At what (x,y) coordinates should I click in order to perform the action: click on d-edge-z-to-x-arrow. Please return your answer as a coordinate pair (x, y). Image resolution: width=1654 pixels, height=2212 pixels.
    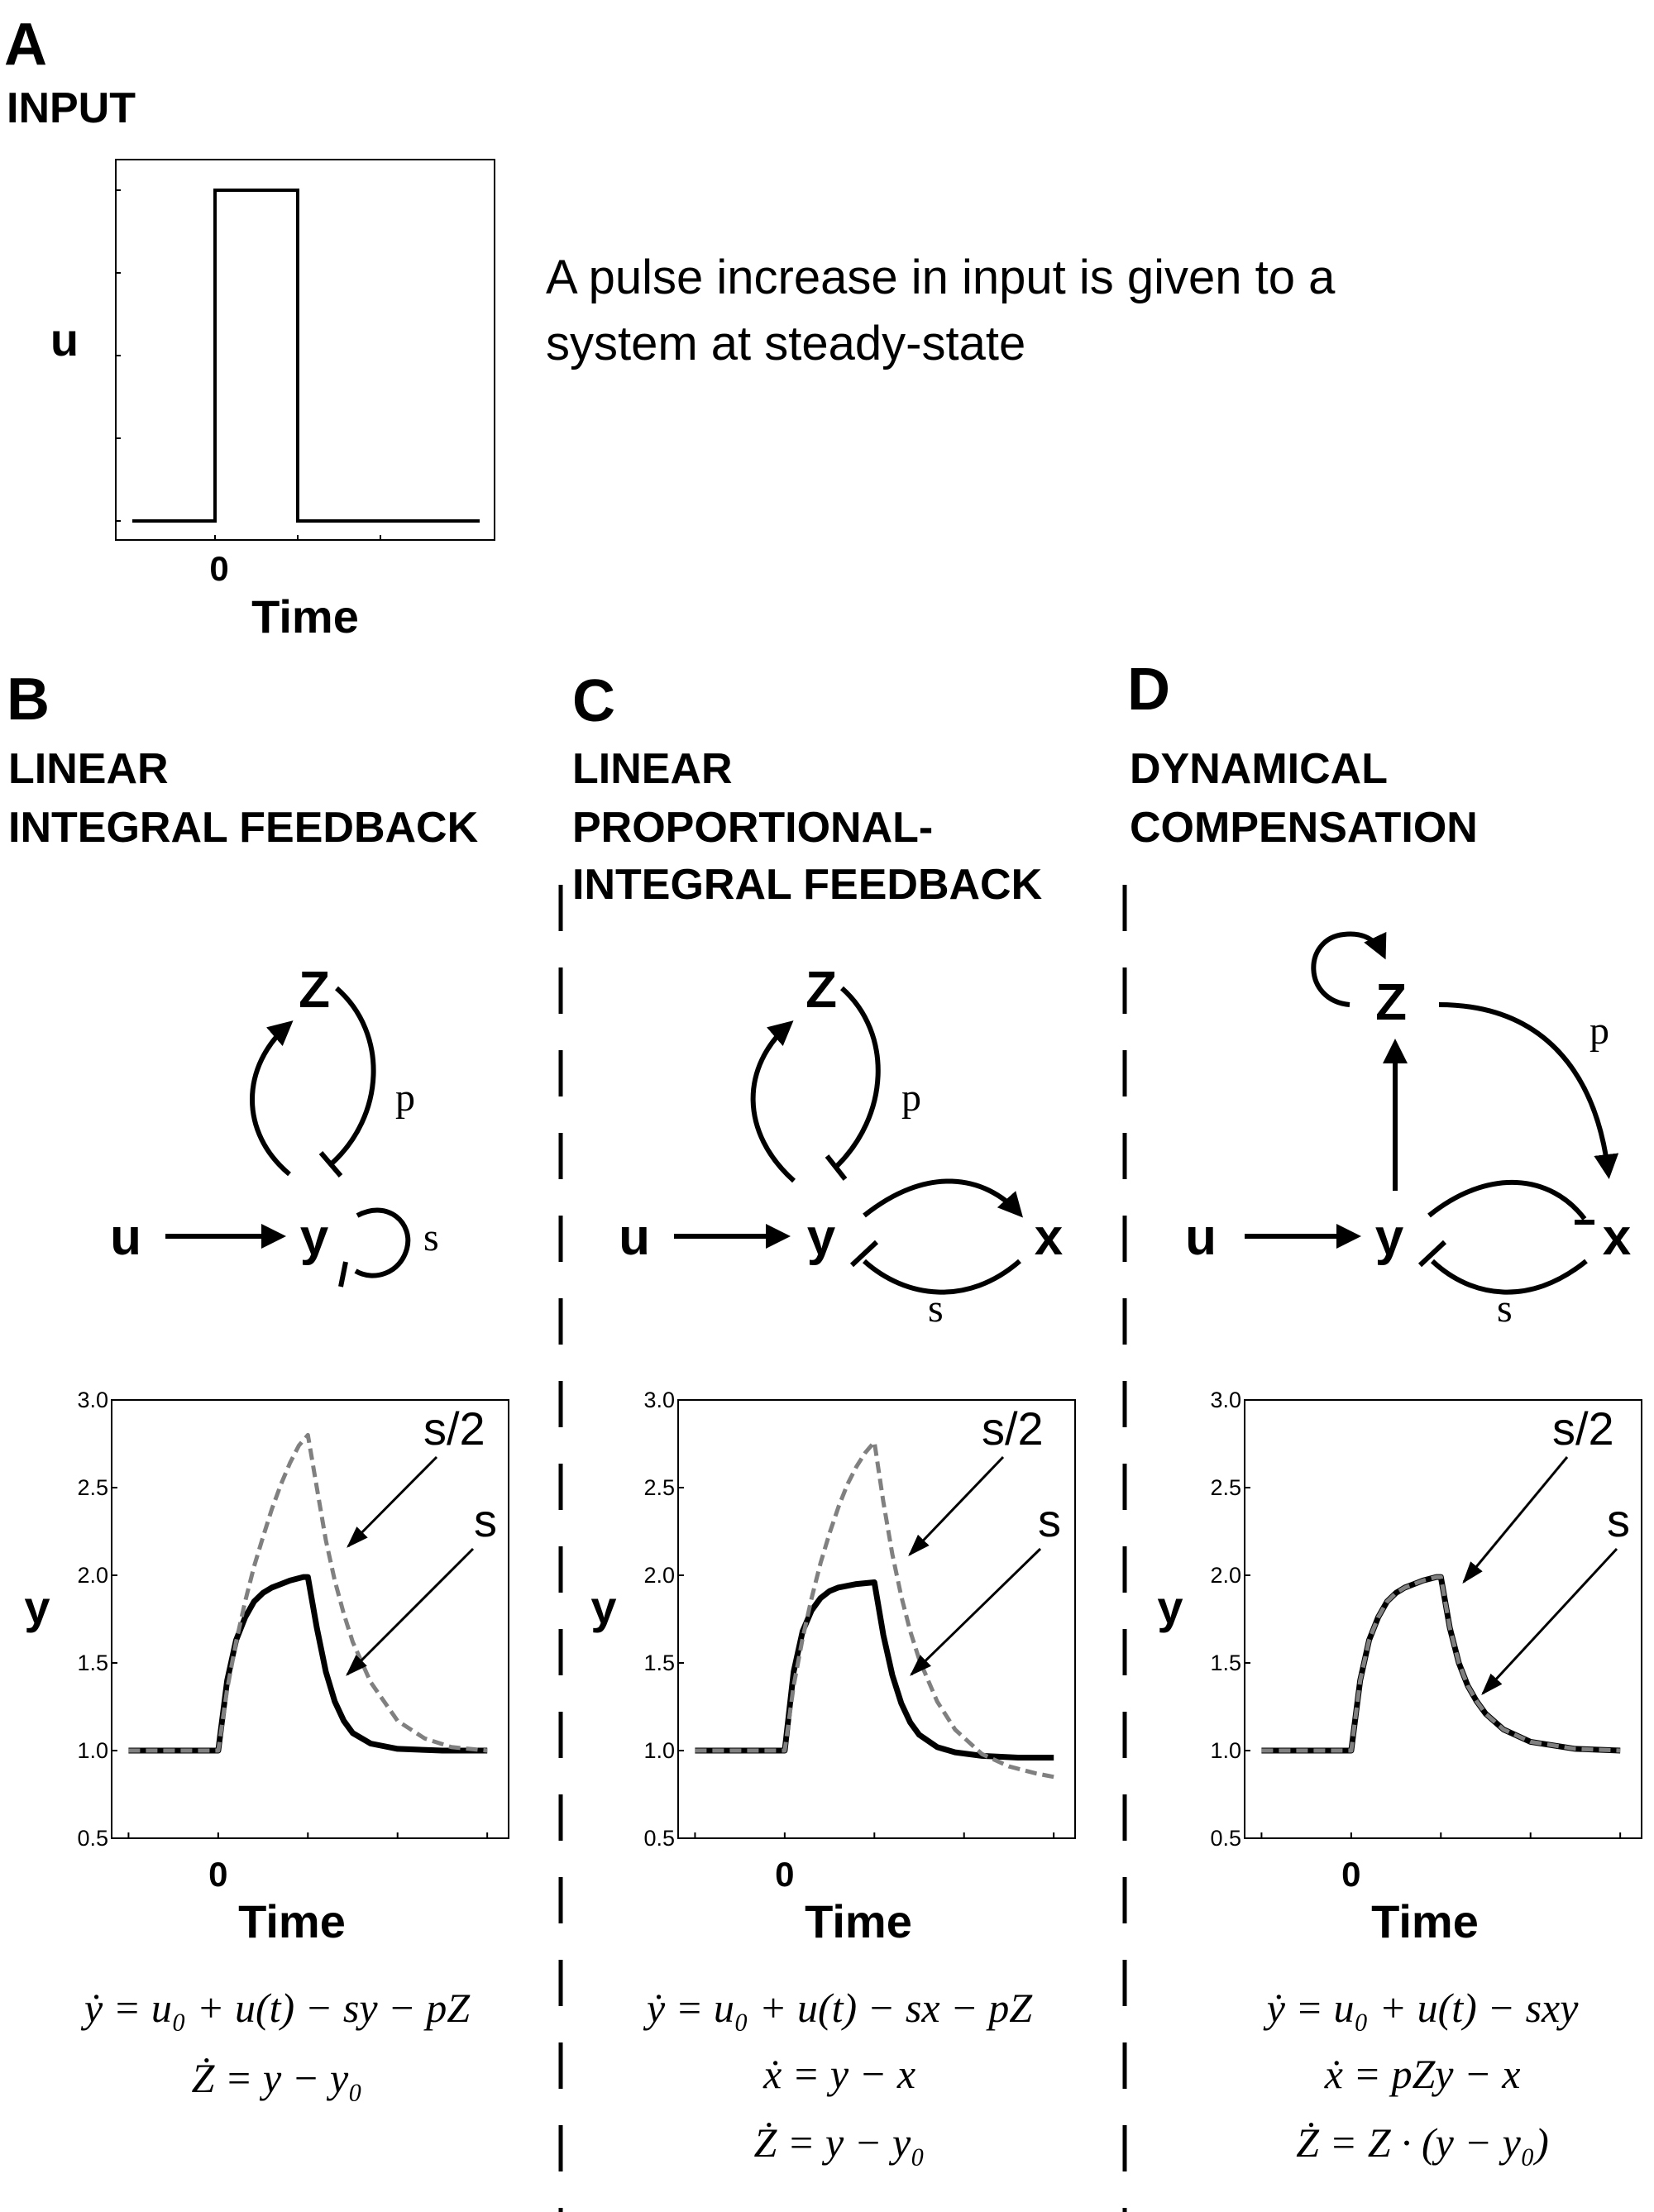
    Looking at the image, I should click on (1528, 1090).